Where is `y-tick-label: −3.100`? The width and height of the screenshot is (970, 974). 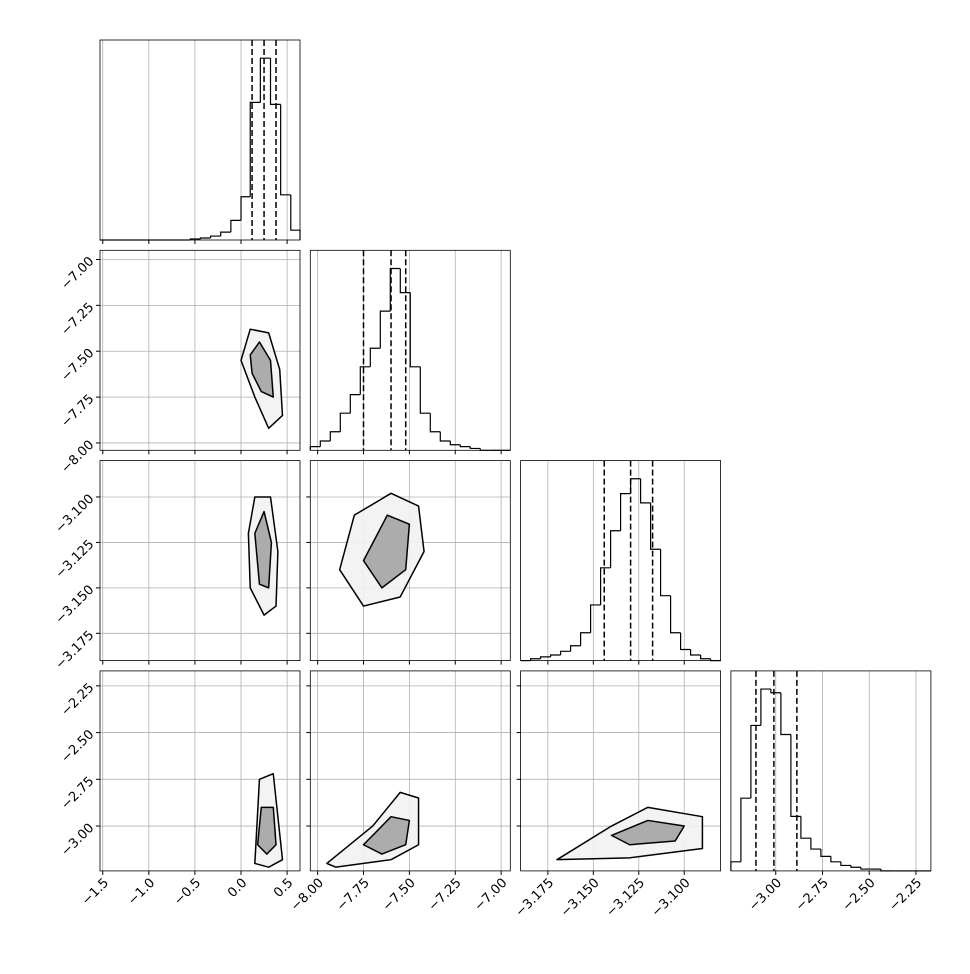 y-tick-label: −3.100 is located at coordinates (75, 514).